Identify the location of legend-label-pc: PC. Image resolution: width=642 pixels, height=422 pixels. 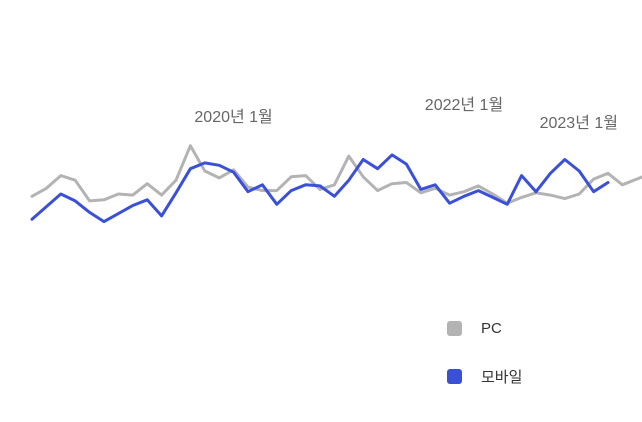
(491, 328).